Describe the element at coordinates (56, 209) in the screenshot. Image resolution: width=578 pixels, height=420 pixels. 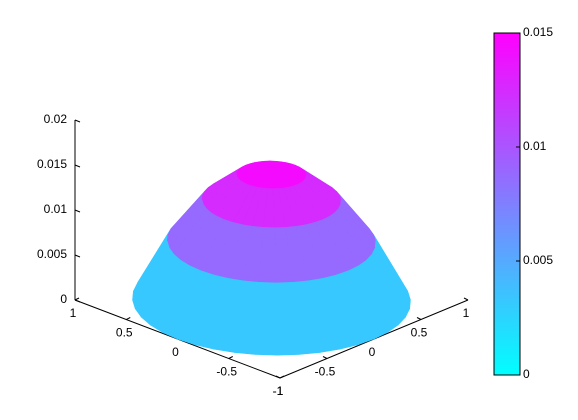
I see `z-tick-label: 0.01` at that location.